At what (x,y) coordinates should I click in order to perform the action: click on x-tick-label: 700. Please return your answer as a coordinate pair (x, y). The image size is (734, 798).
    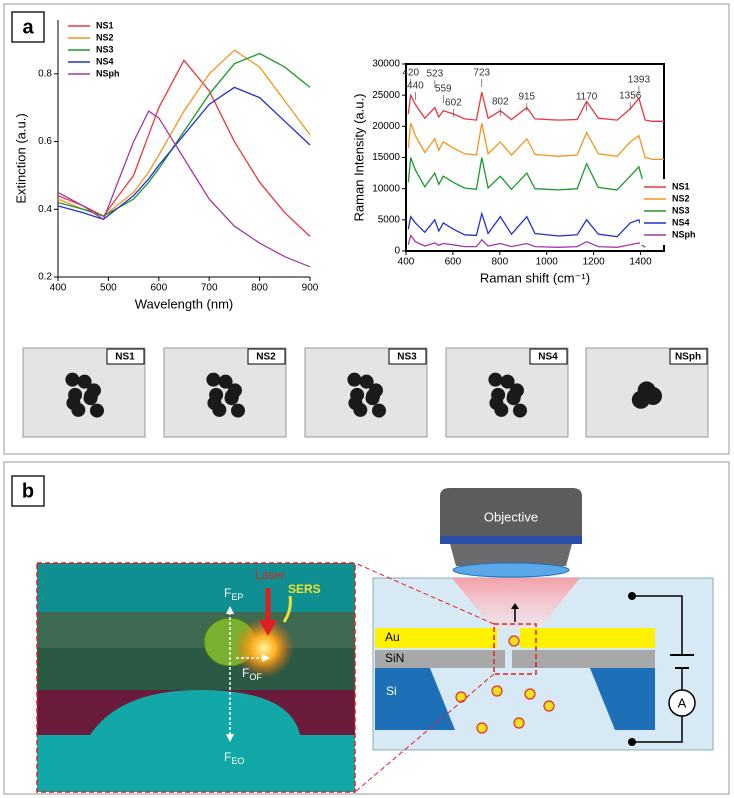
    Looking at the image, I should click on (209, 288).